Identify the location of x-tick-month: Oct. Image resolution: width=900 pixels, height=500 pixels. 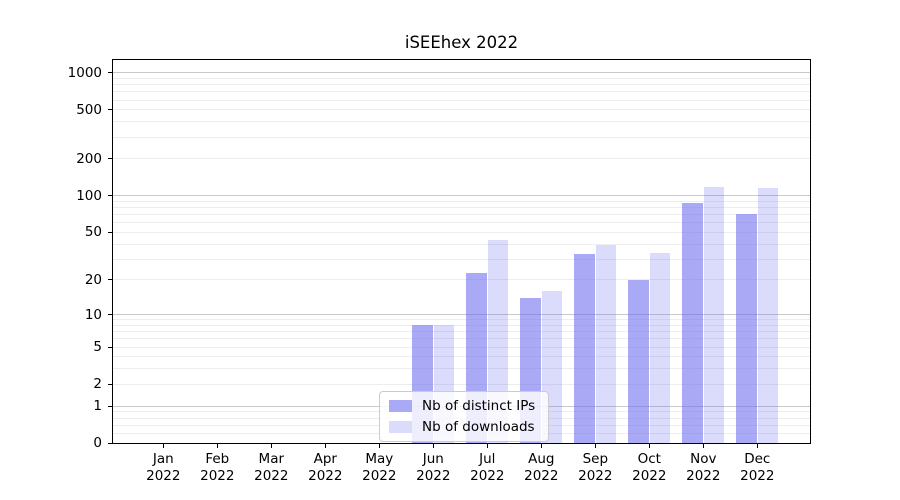
(649, 459).